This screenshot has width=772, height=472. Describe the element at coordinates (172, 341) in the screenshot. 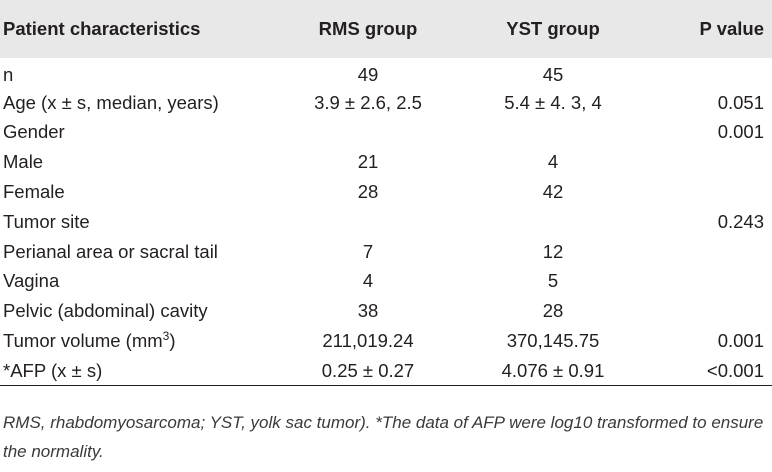

I see `row-label-suffix: )` at that location.